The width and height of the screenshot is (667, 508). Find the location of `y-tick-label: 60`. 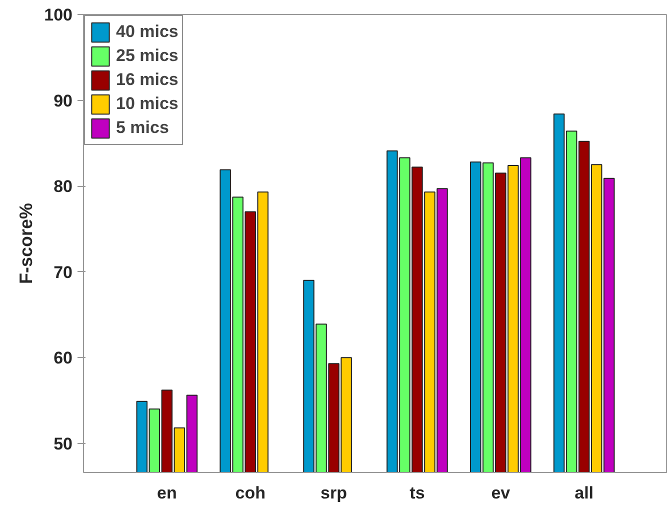

y-tick-label: 60 is located at coordinates (63, 358).